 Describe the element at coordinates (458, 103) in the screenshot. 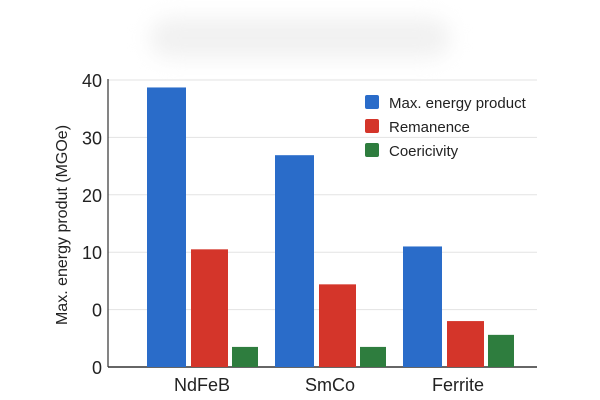

I see `legend-label: Max. energy product` at that location.